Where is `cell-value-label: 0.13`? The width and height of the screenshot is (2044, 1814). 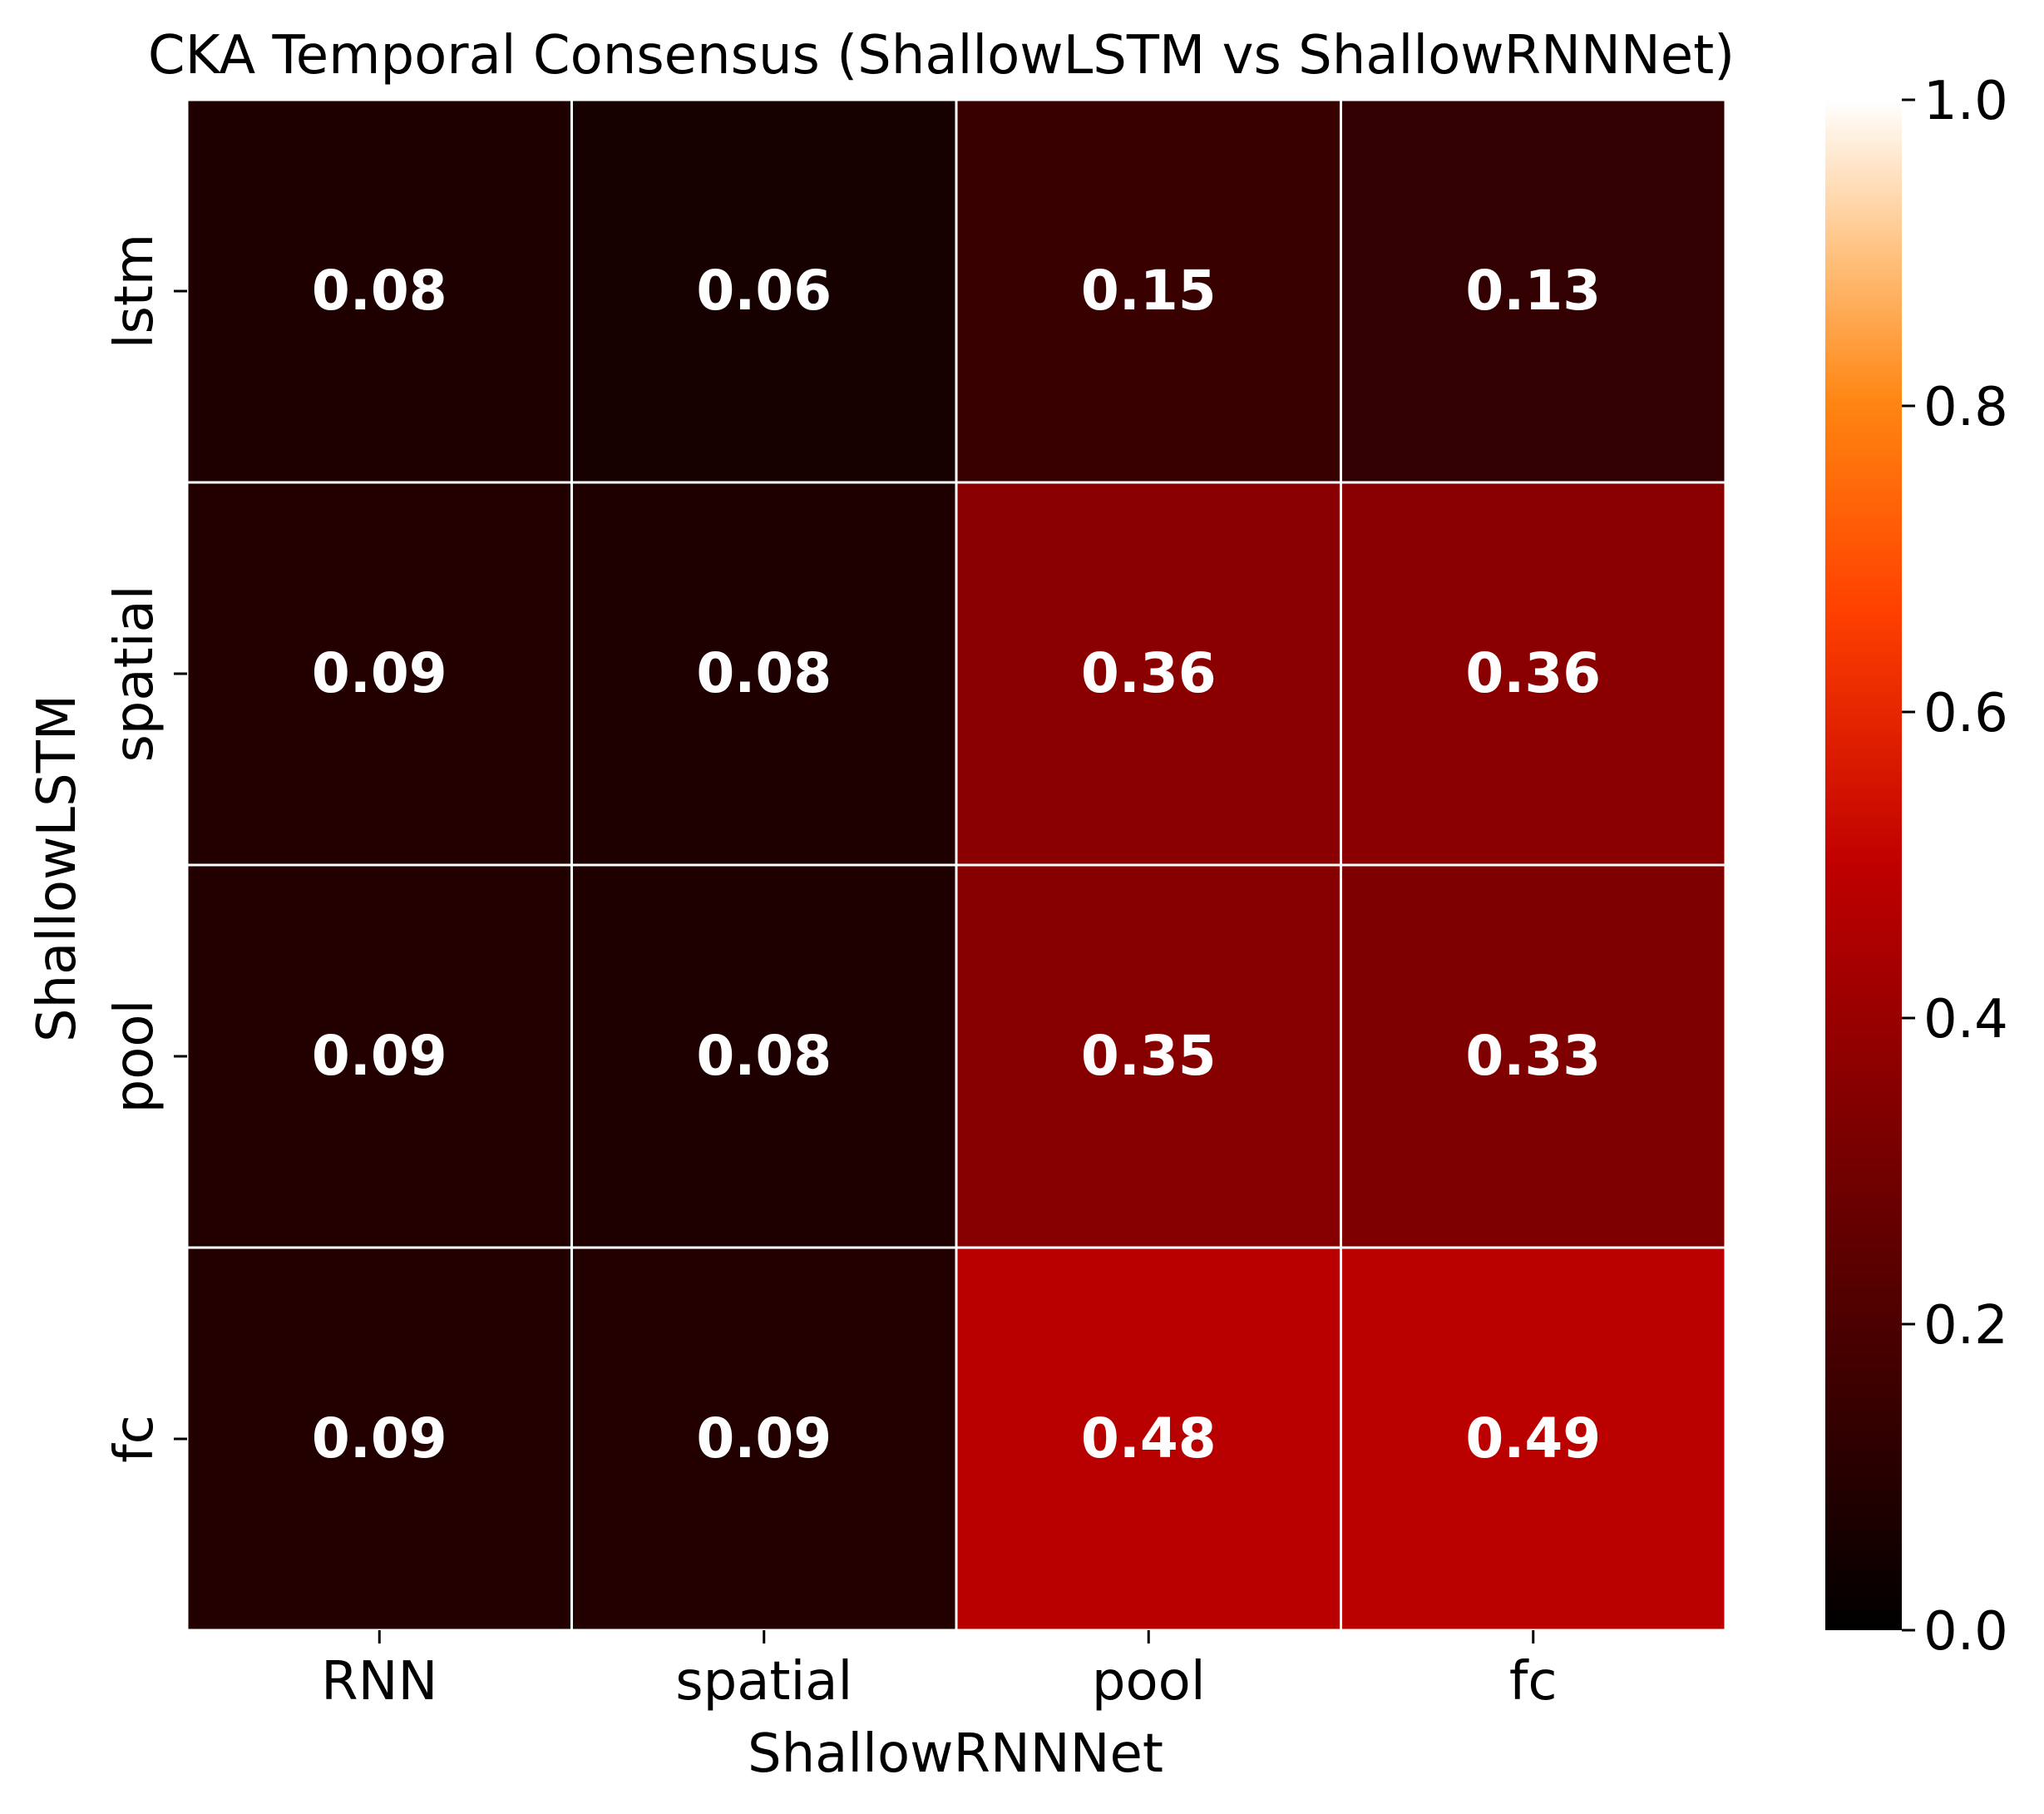 cell-value-label: 0.13 is located at coordinates (1533, 291).